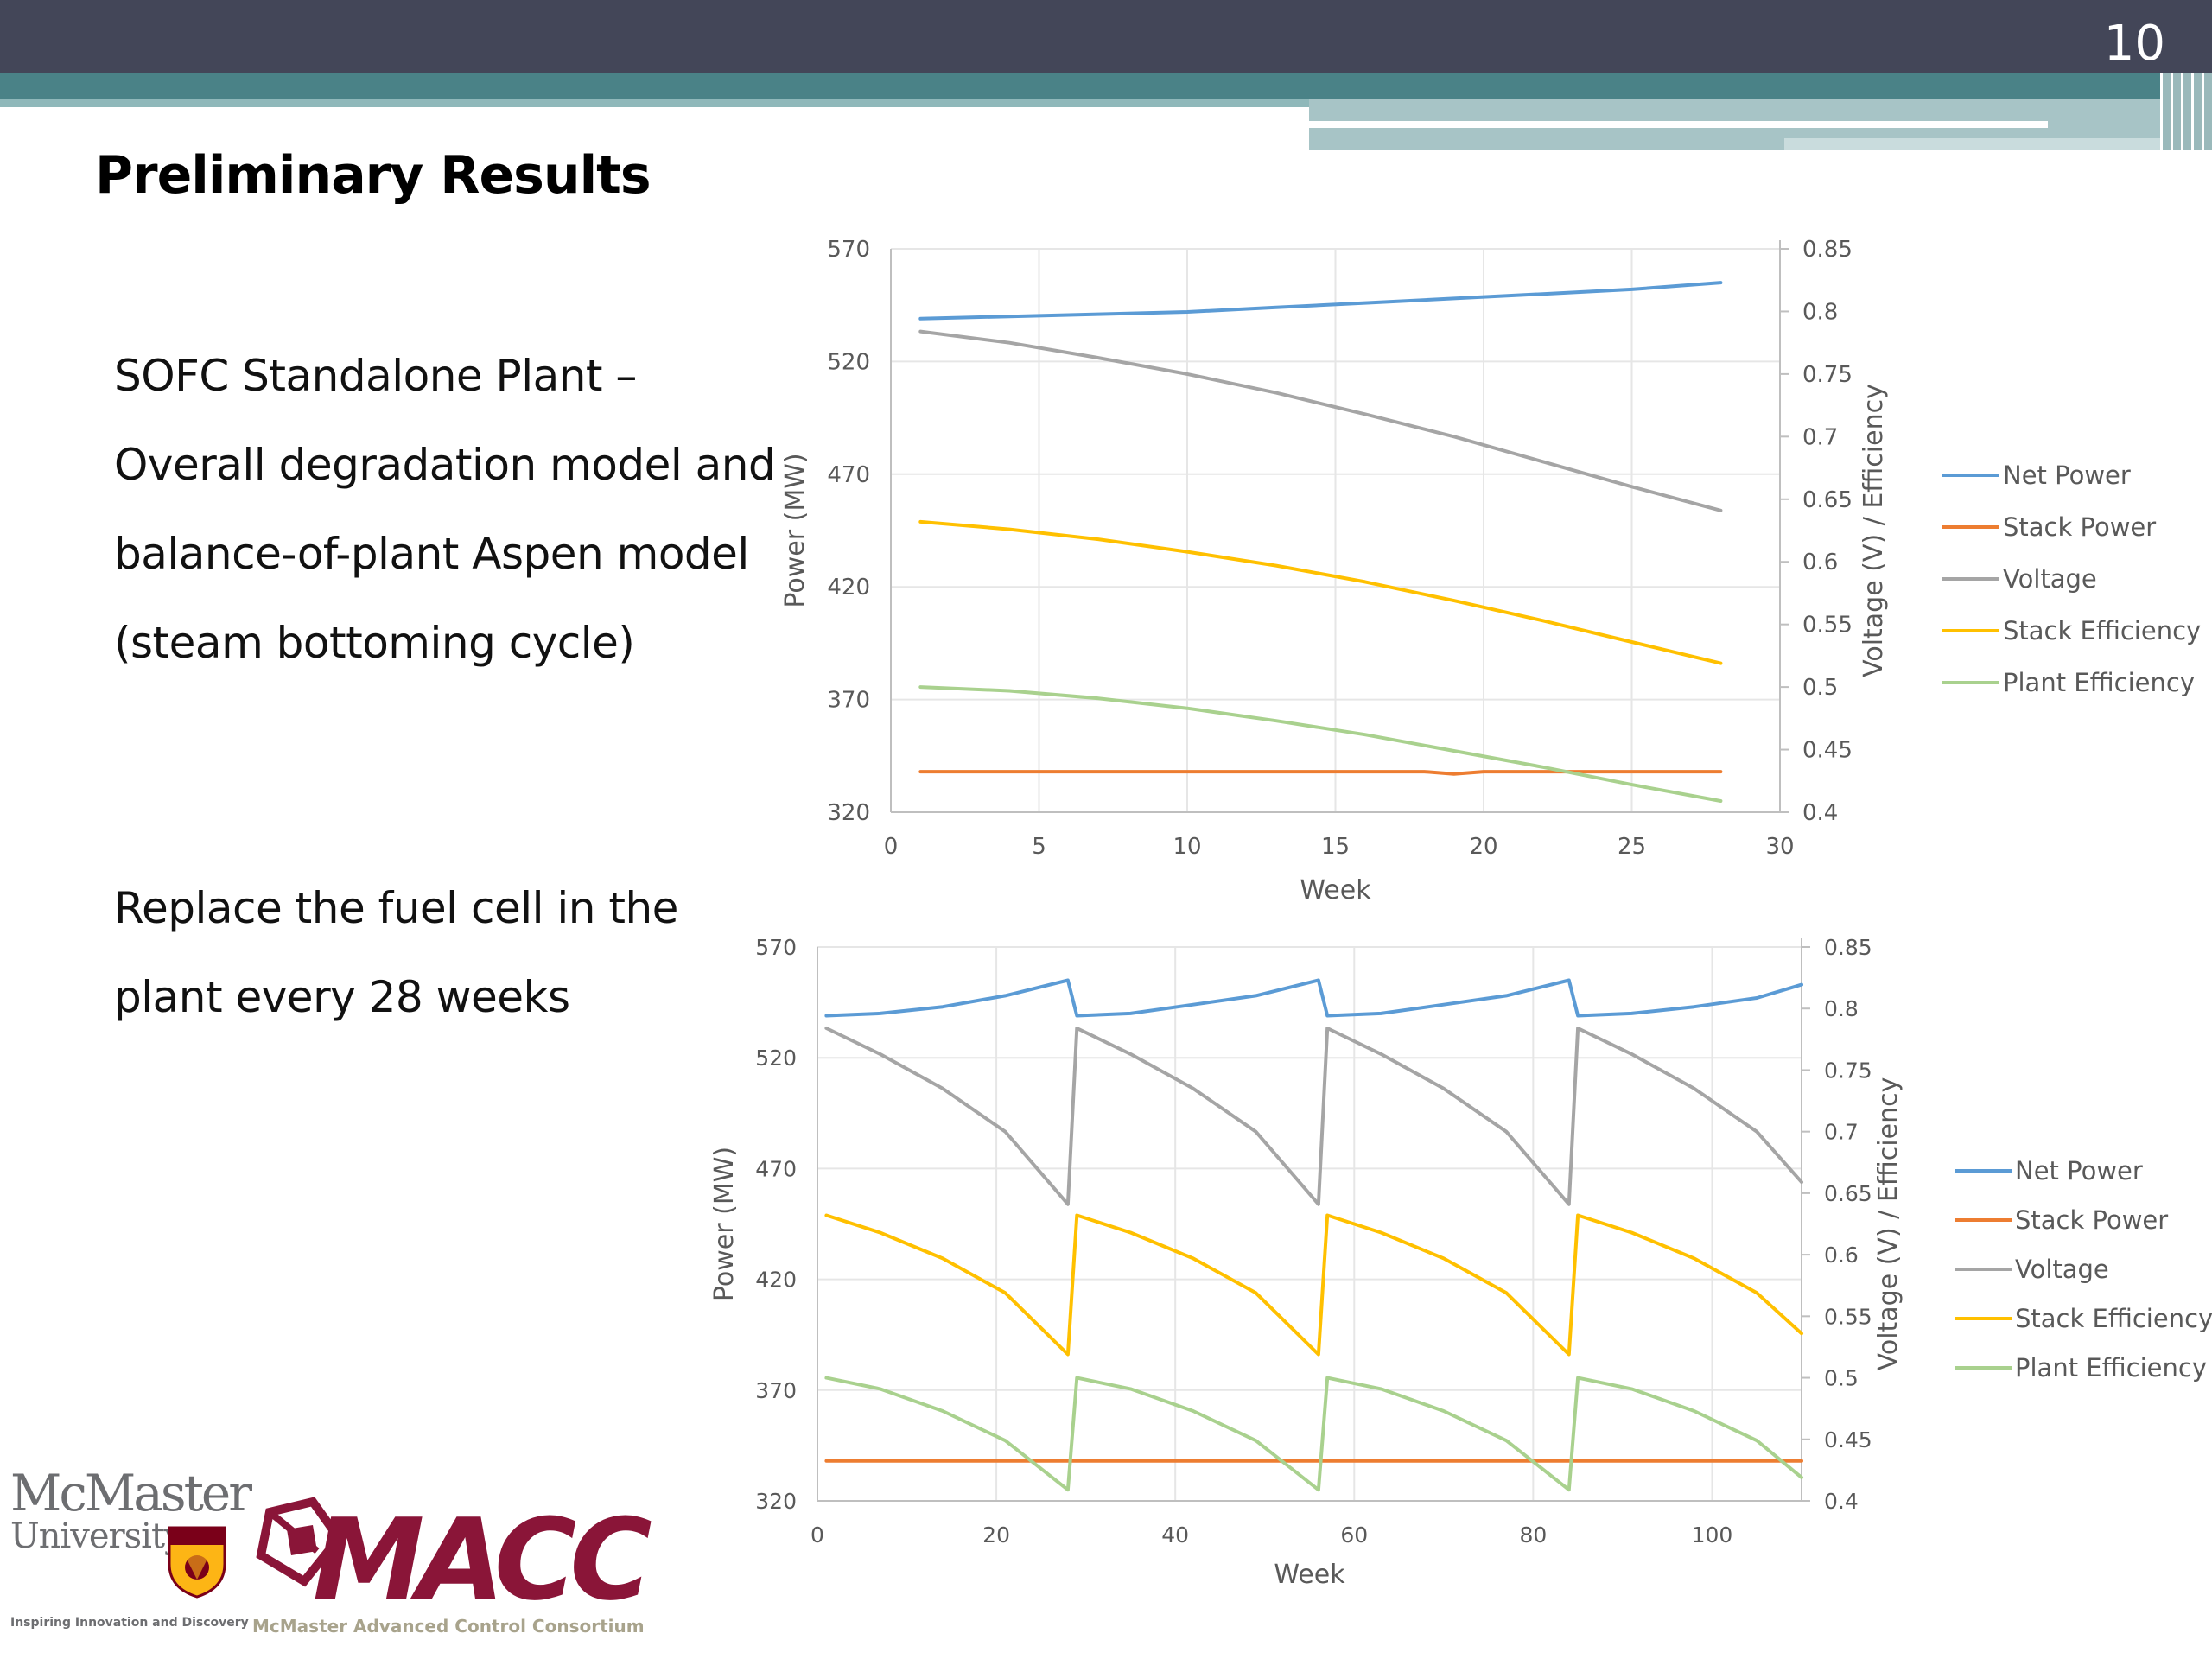 This screenshot has height=1659, width=2212. Describe the element at coordinates (373, 175) in the screenshot. I see `slide-title: Preliminary Results` at that location.